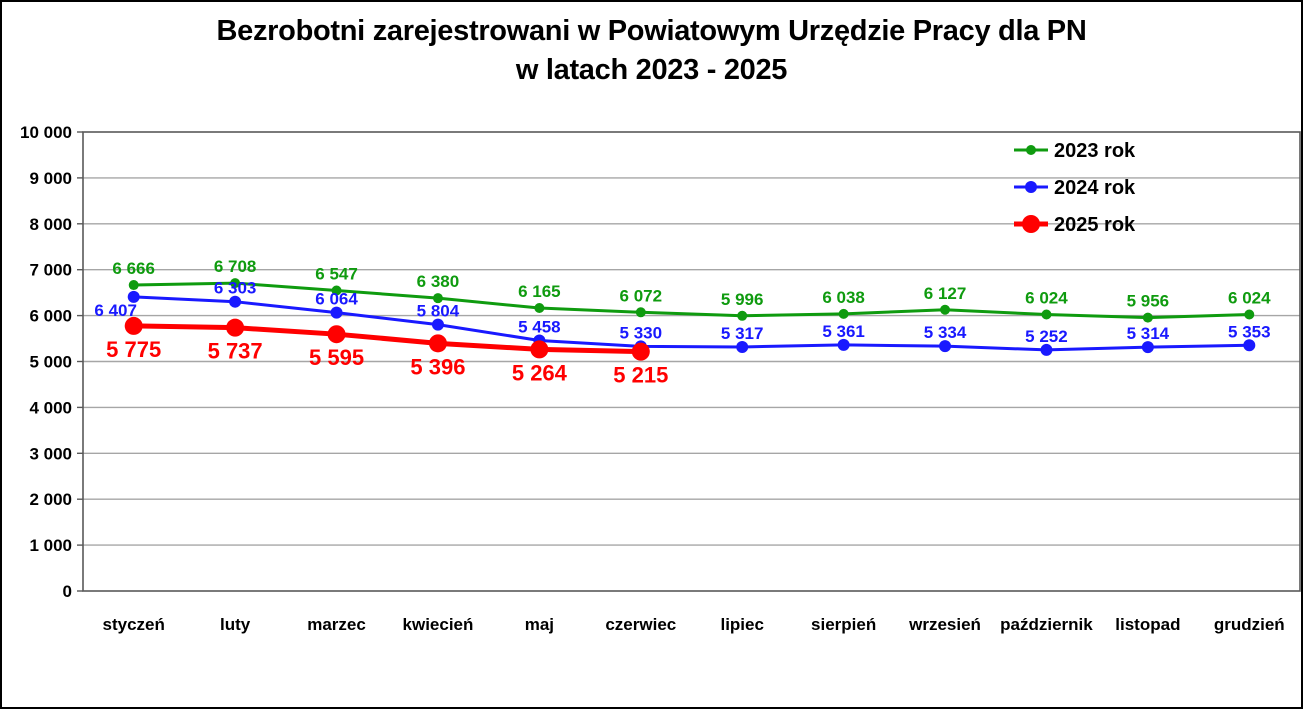 The image size is (1303, 709). What do you see at coordinates (1095, 225) in the screenshot?
I see `legend-label: 2025 rok` at bounding box center [1095, 225].